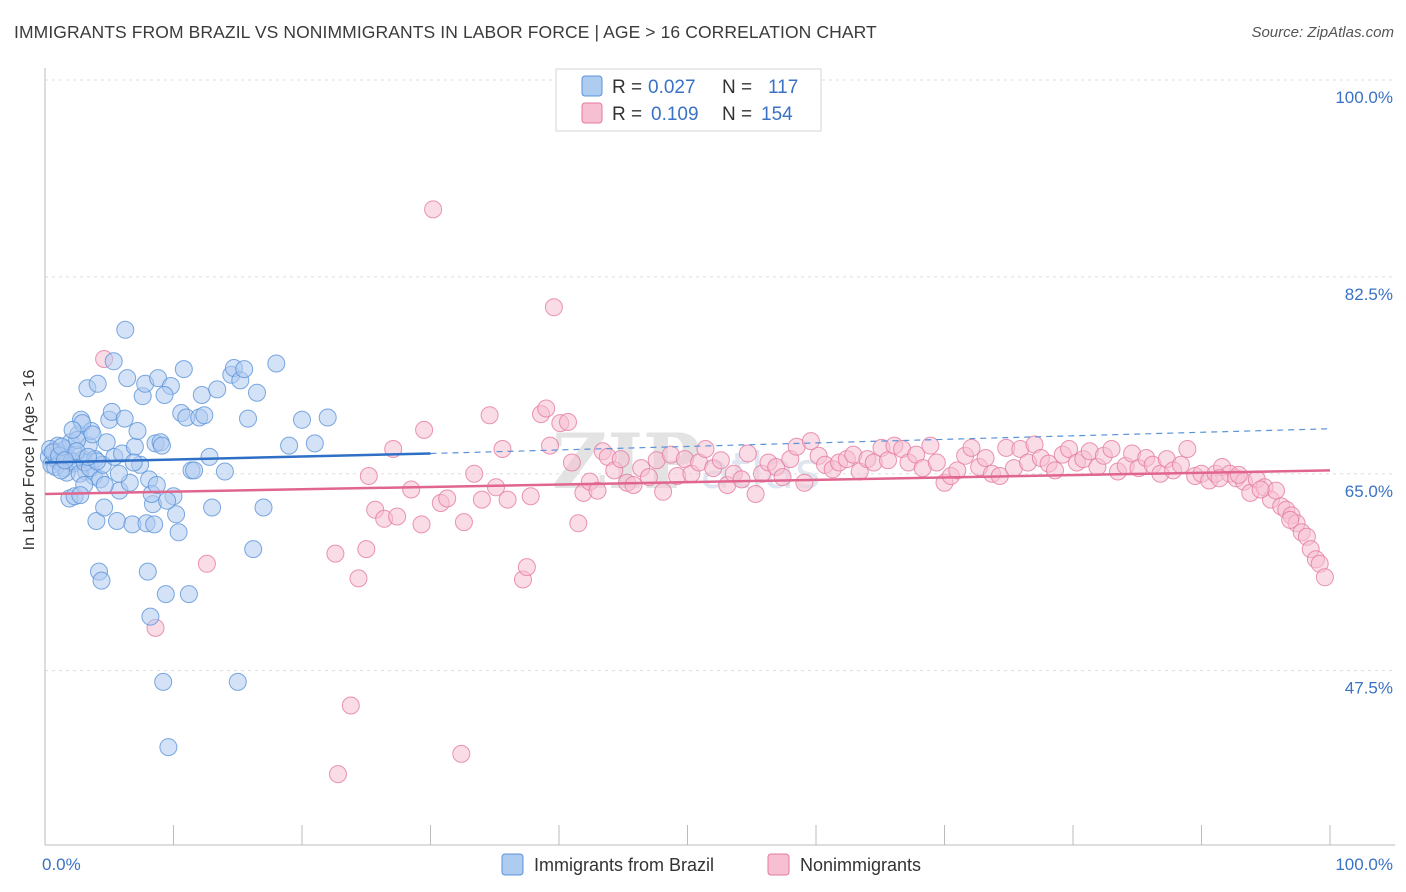 The height and width of the screenshot is (892, 1406). What do you see at coordinates (29, 460) in the screenshot?
I see `y-axis-label: In Labor Force | Age > 16` at bounding box center [29, 460].